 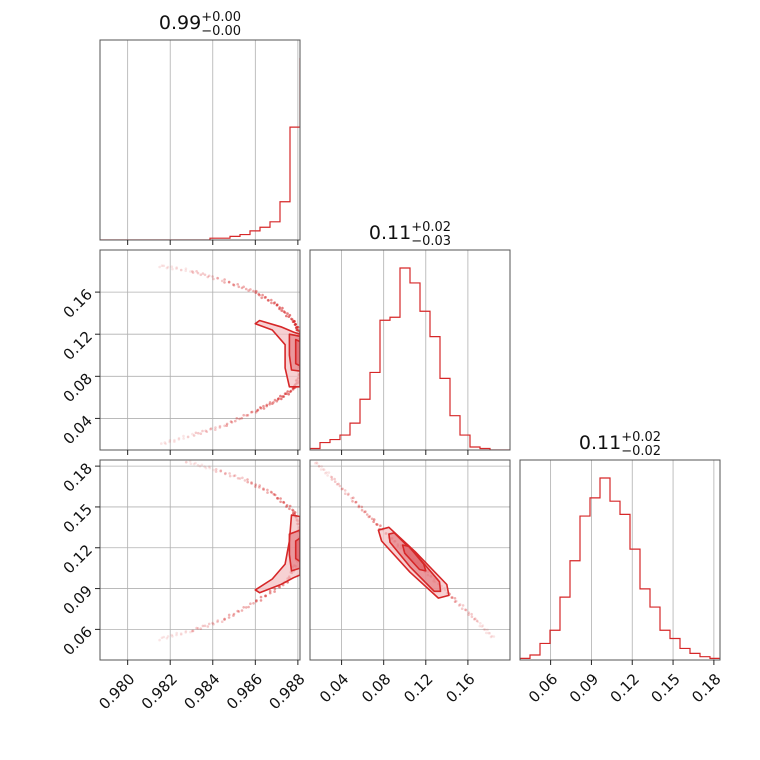 What do you see at coordinates (244, 691) in the screenshot?
I see `x-tick-label-0-3: 0.986` at bounding box center [244, 691].